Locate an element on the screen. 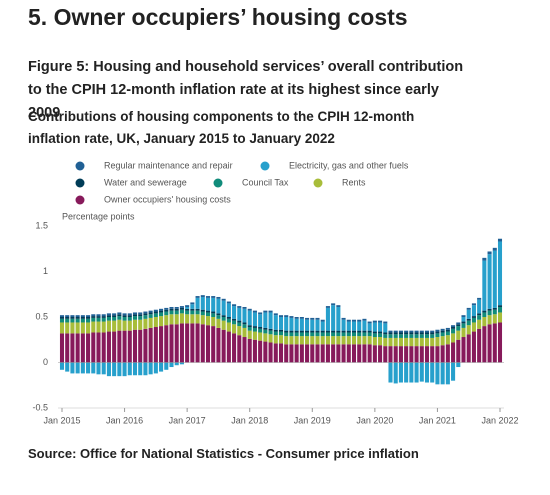 Image resolution: width=550 pixels, height=495 pixels. legend-label: Owner occupiers' housing costs is located at coordinates (167, 199).